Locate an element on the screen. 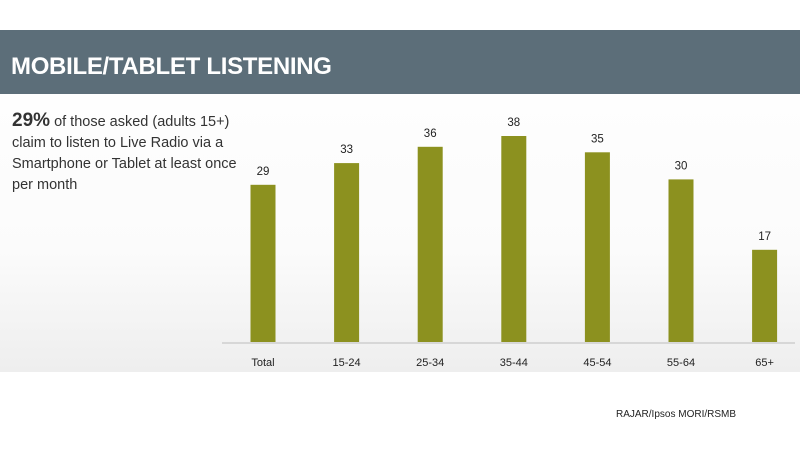 The width and height of the screenshot is (800, 450). value-label-15-24: 33 is located at coordinates (346, 150).